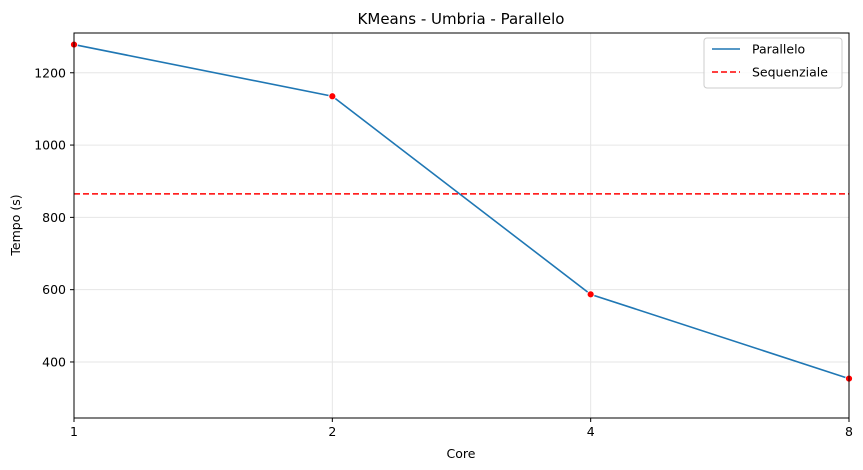 This screenshot has width=863, height=470. Describe the element at coordinates (74, 431) in the screenshot. I see `x-tick-label: 1` at that location.